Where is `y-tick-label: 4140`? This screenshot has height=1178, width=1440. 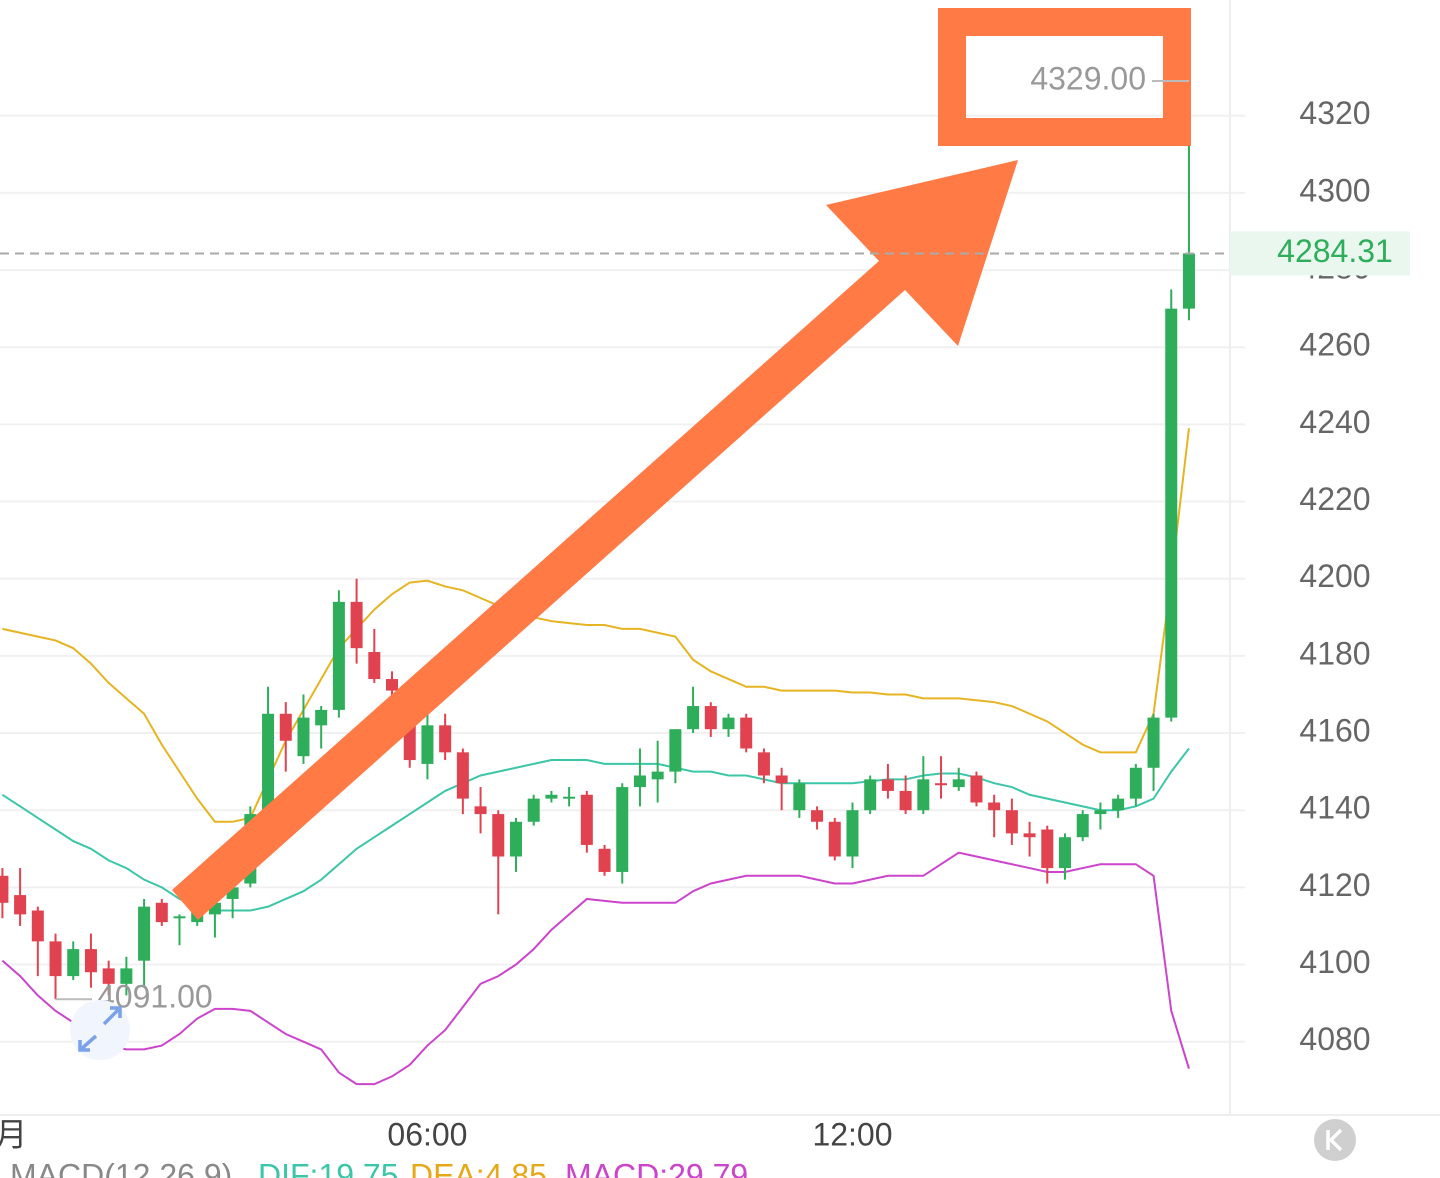
y-tick-label: 4140 is located at coordinates (1334, 808).